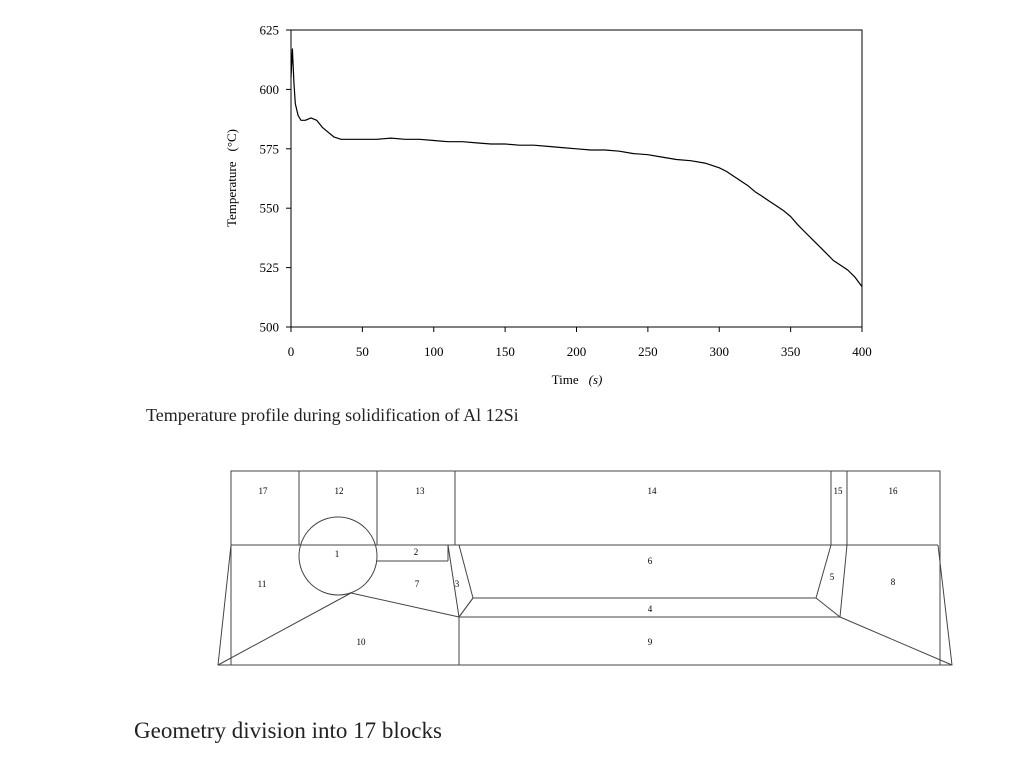 The height and width of the screenshot is (768, 1024). What do you see at coordinates (650, 561) in the screenshot?
I see `block-label: 6` at bounding box center [650, 561].